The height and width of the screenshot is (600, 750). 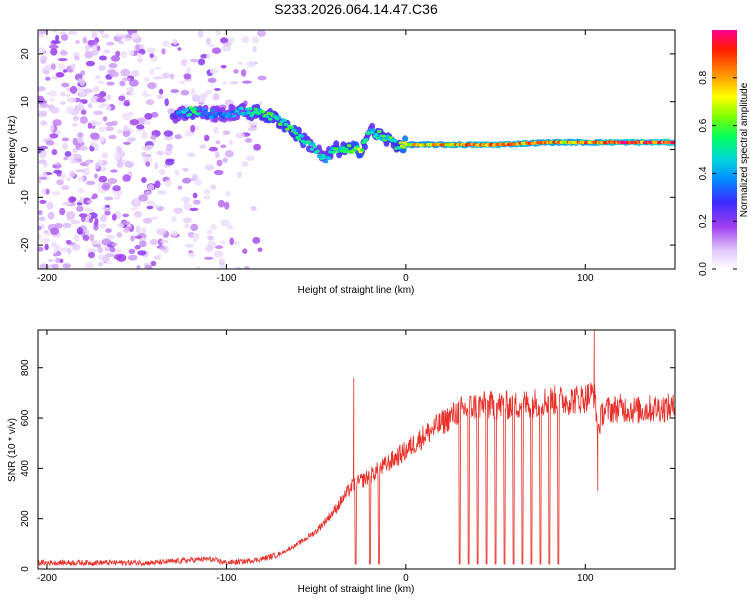 I want to click on snr-xtick-label: 100, so click(x=585, y=578).